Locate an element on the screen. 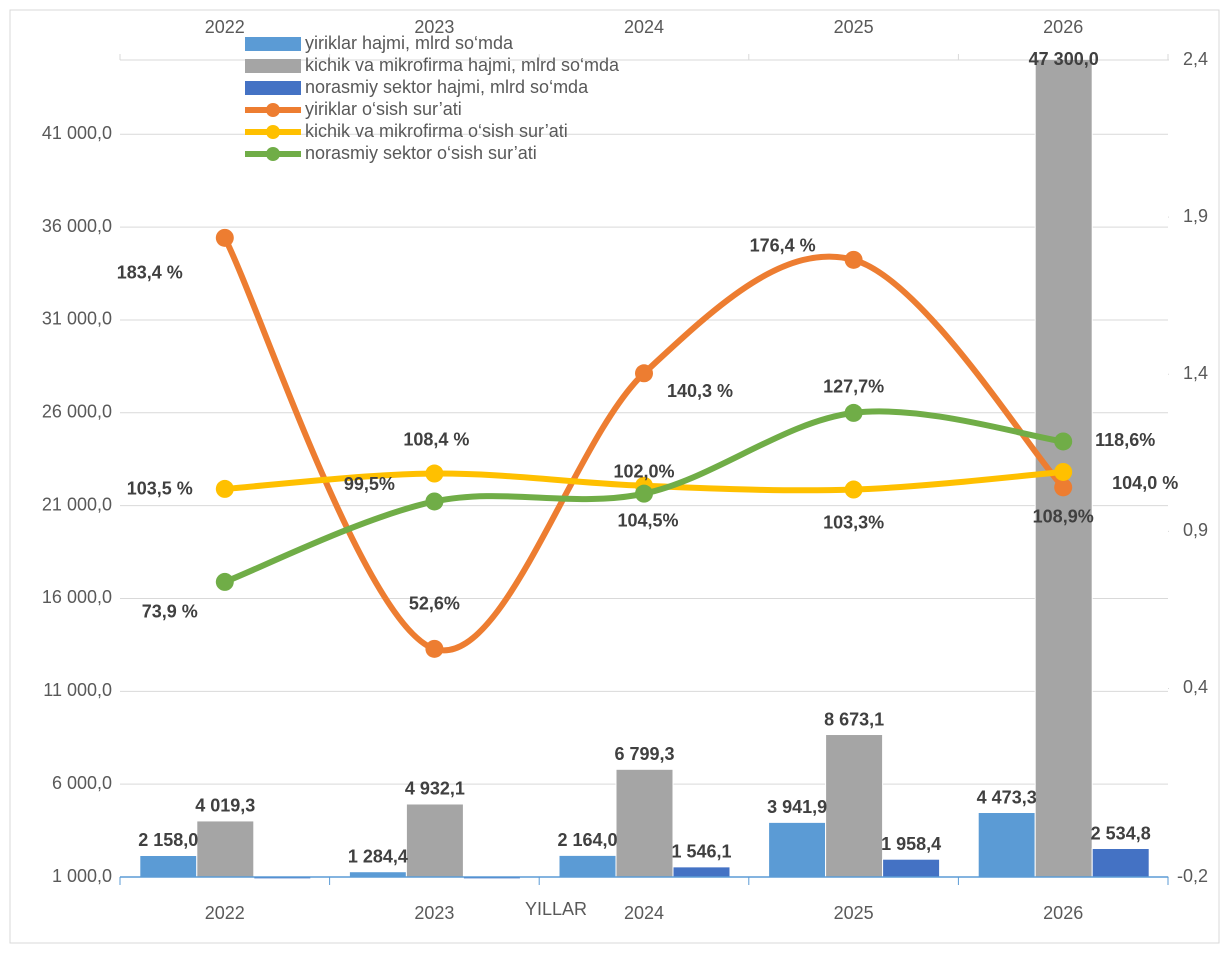  x-tick-label: 2026 is located at coordinates (1063, 913).